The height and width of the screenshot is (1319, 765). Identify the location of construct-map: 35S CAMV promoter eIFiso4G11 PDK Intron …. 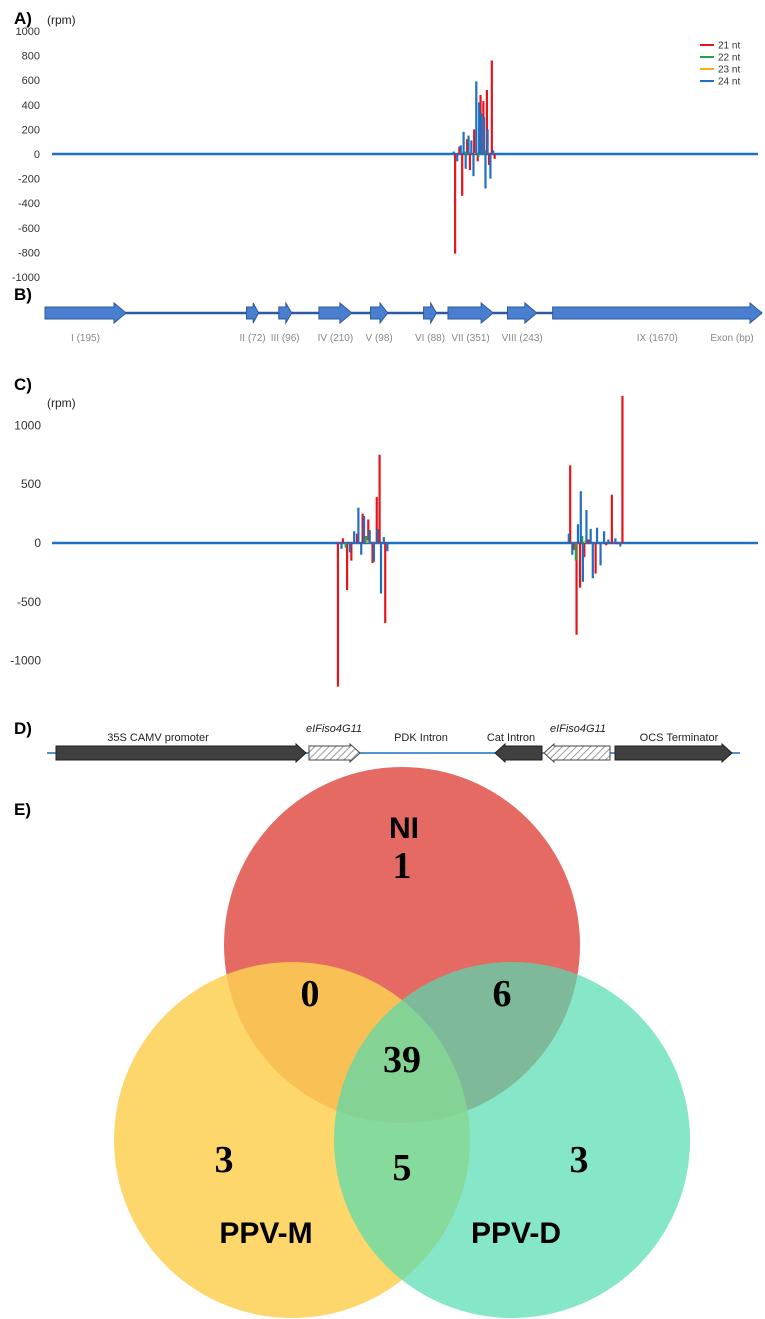
(393, 743).